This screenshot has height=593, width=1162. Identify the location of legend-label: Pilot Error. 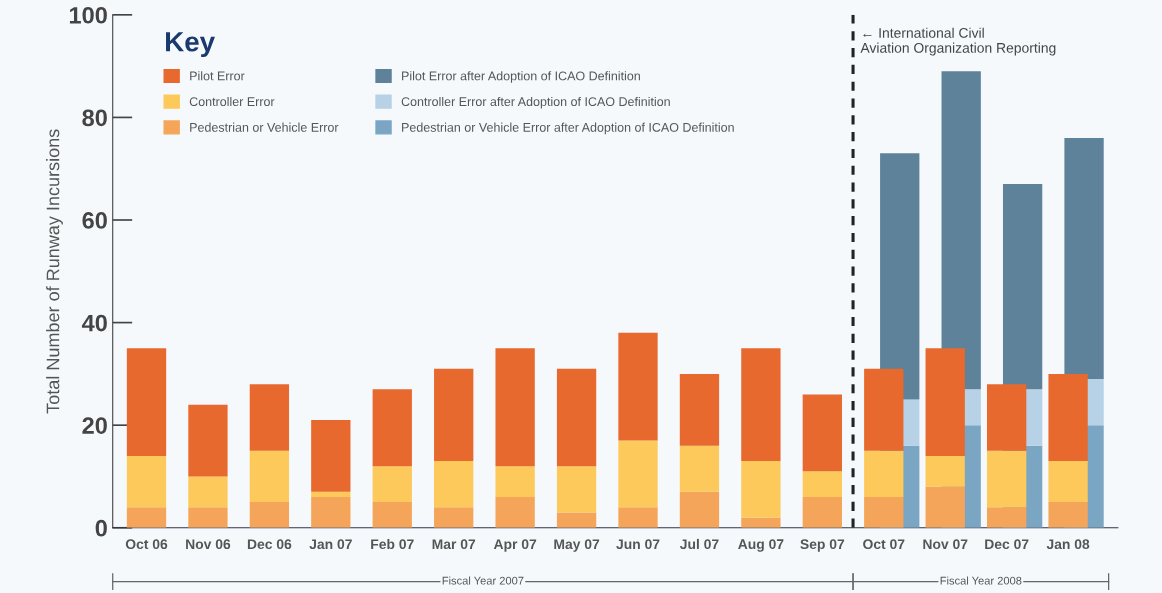
(217, 76).